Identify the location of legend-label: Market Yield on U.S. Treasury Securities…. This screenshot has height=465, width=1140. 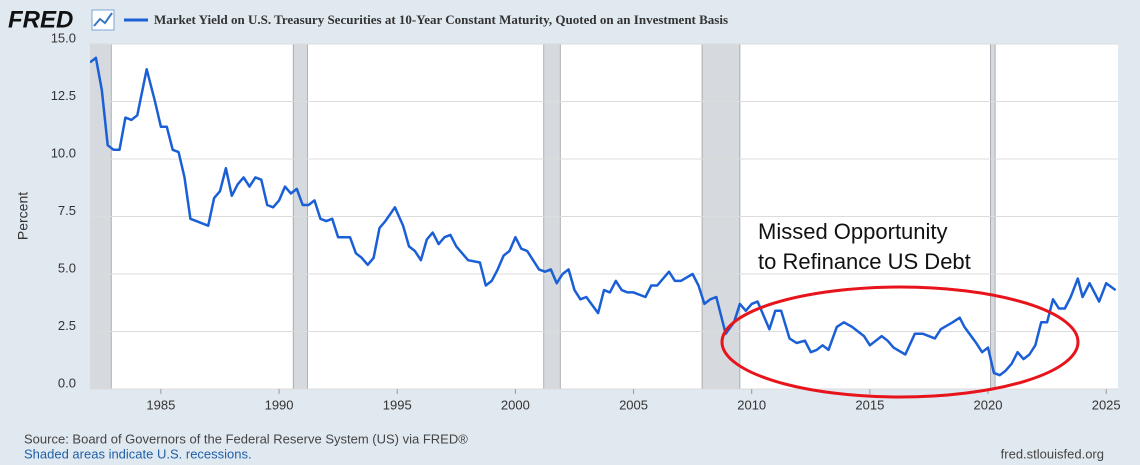
(441, 19).